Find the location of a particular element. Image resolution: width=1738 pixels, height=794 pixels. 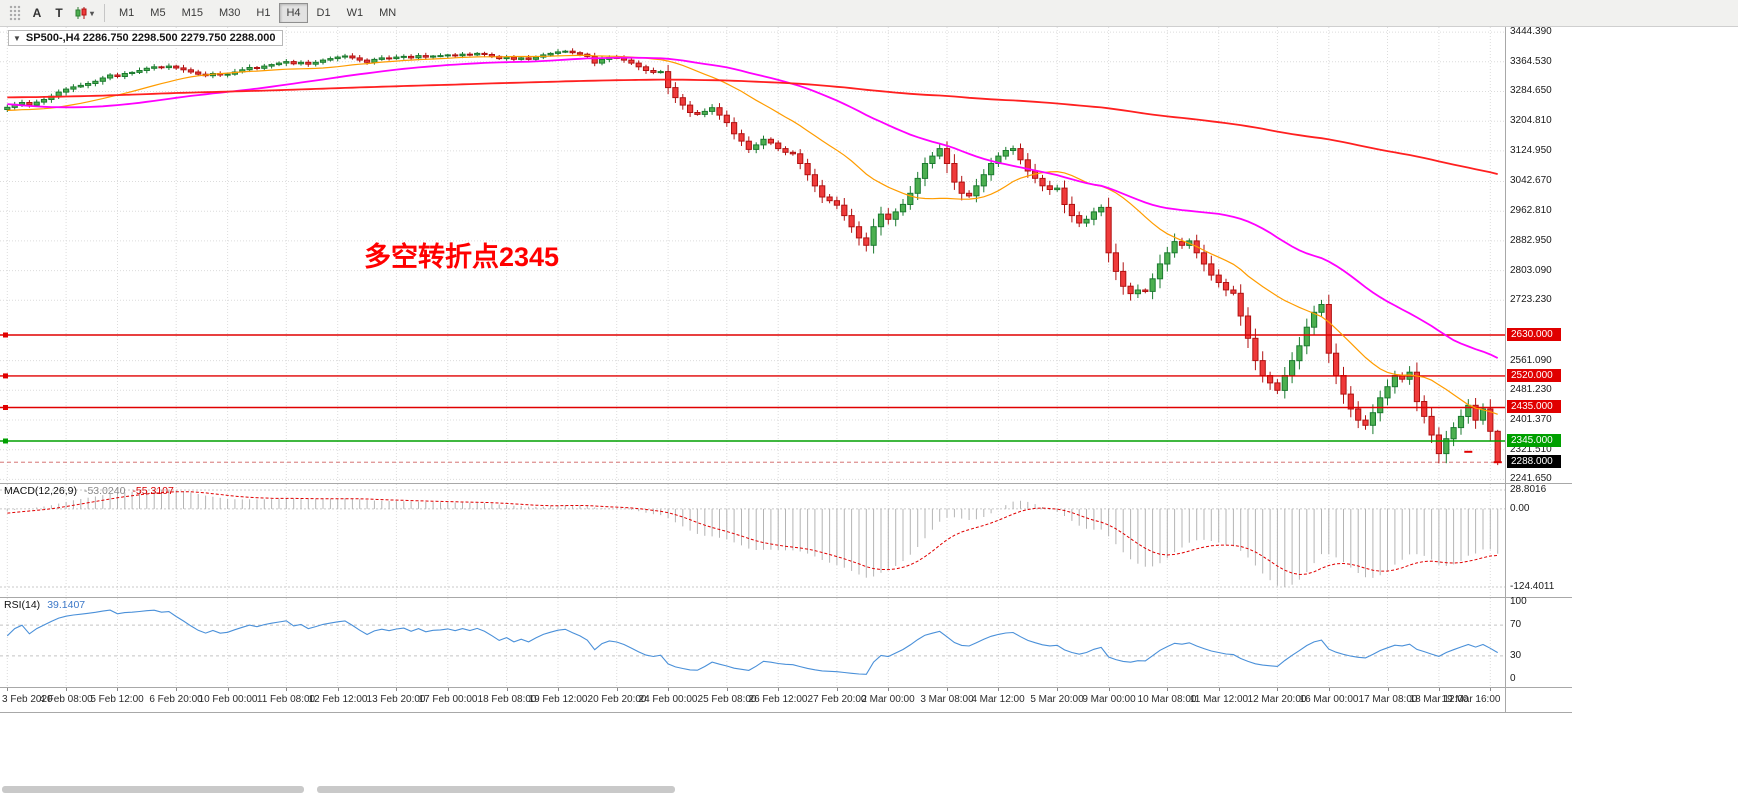

chart-annotation: 多空转折点2345 is located at coordinates (462, 257).